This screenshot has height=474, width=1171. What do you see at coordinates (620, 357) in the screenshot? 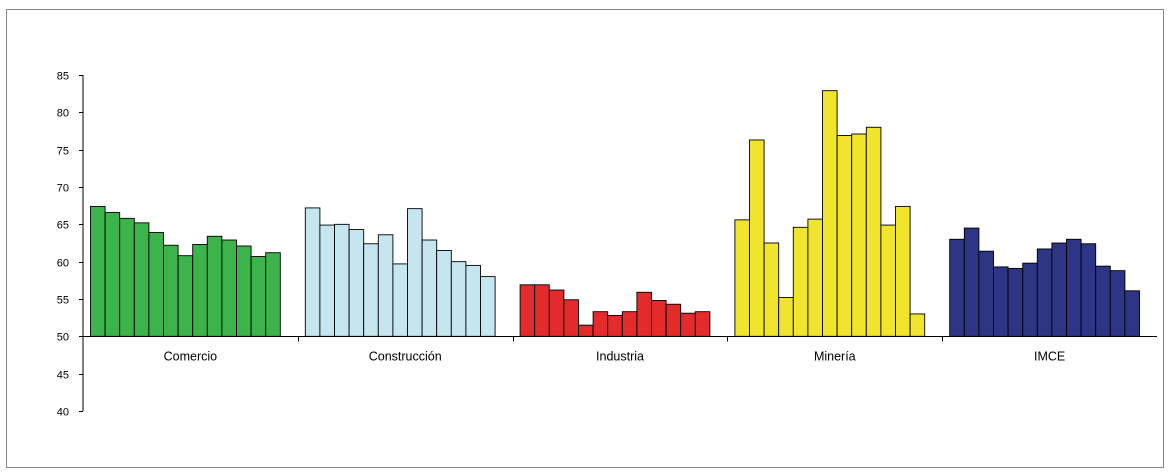
I see `category-label: Industria` at bounding box center [620, 357].